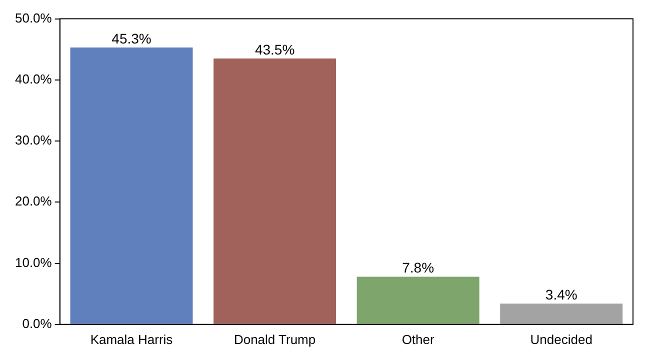 Image resolution: width=649 pixels, height=363 pixels. Describe the element at coordinates (132, 339) in the screenshot. I see `x-tick-label: Kamala Harris` at that location.